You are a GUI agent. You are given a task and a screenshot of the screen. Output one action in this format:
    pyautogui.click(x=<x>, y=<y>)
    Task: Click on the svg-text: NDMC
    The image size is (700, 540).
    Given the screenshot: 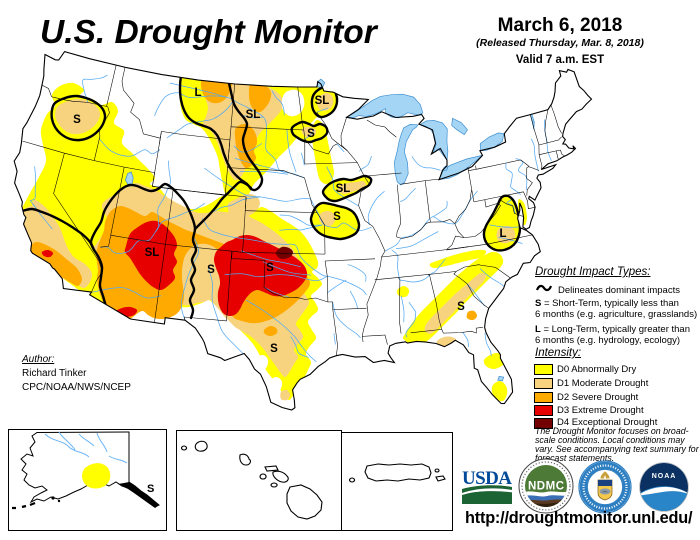 What is the action you would take?
    pyautogui.click(x=546, y=487)
    